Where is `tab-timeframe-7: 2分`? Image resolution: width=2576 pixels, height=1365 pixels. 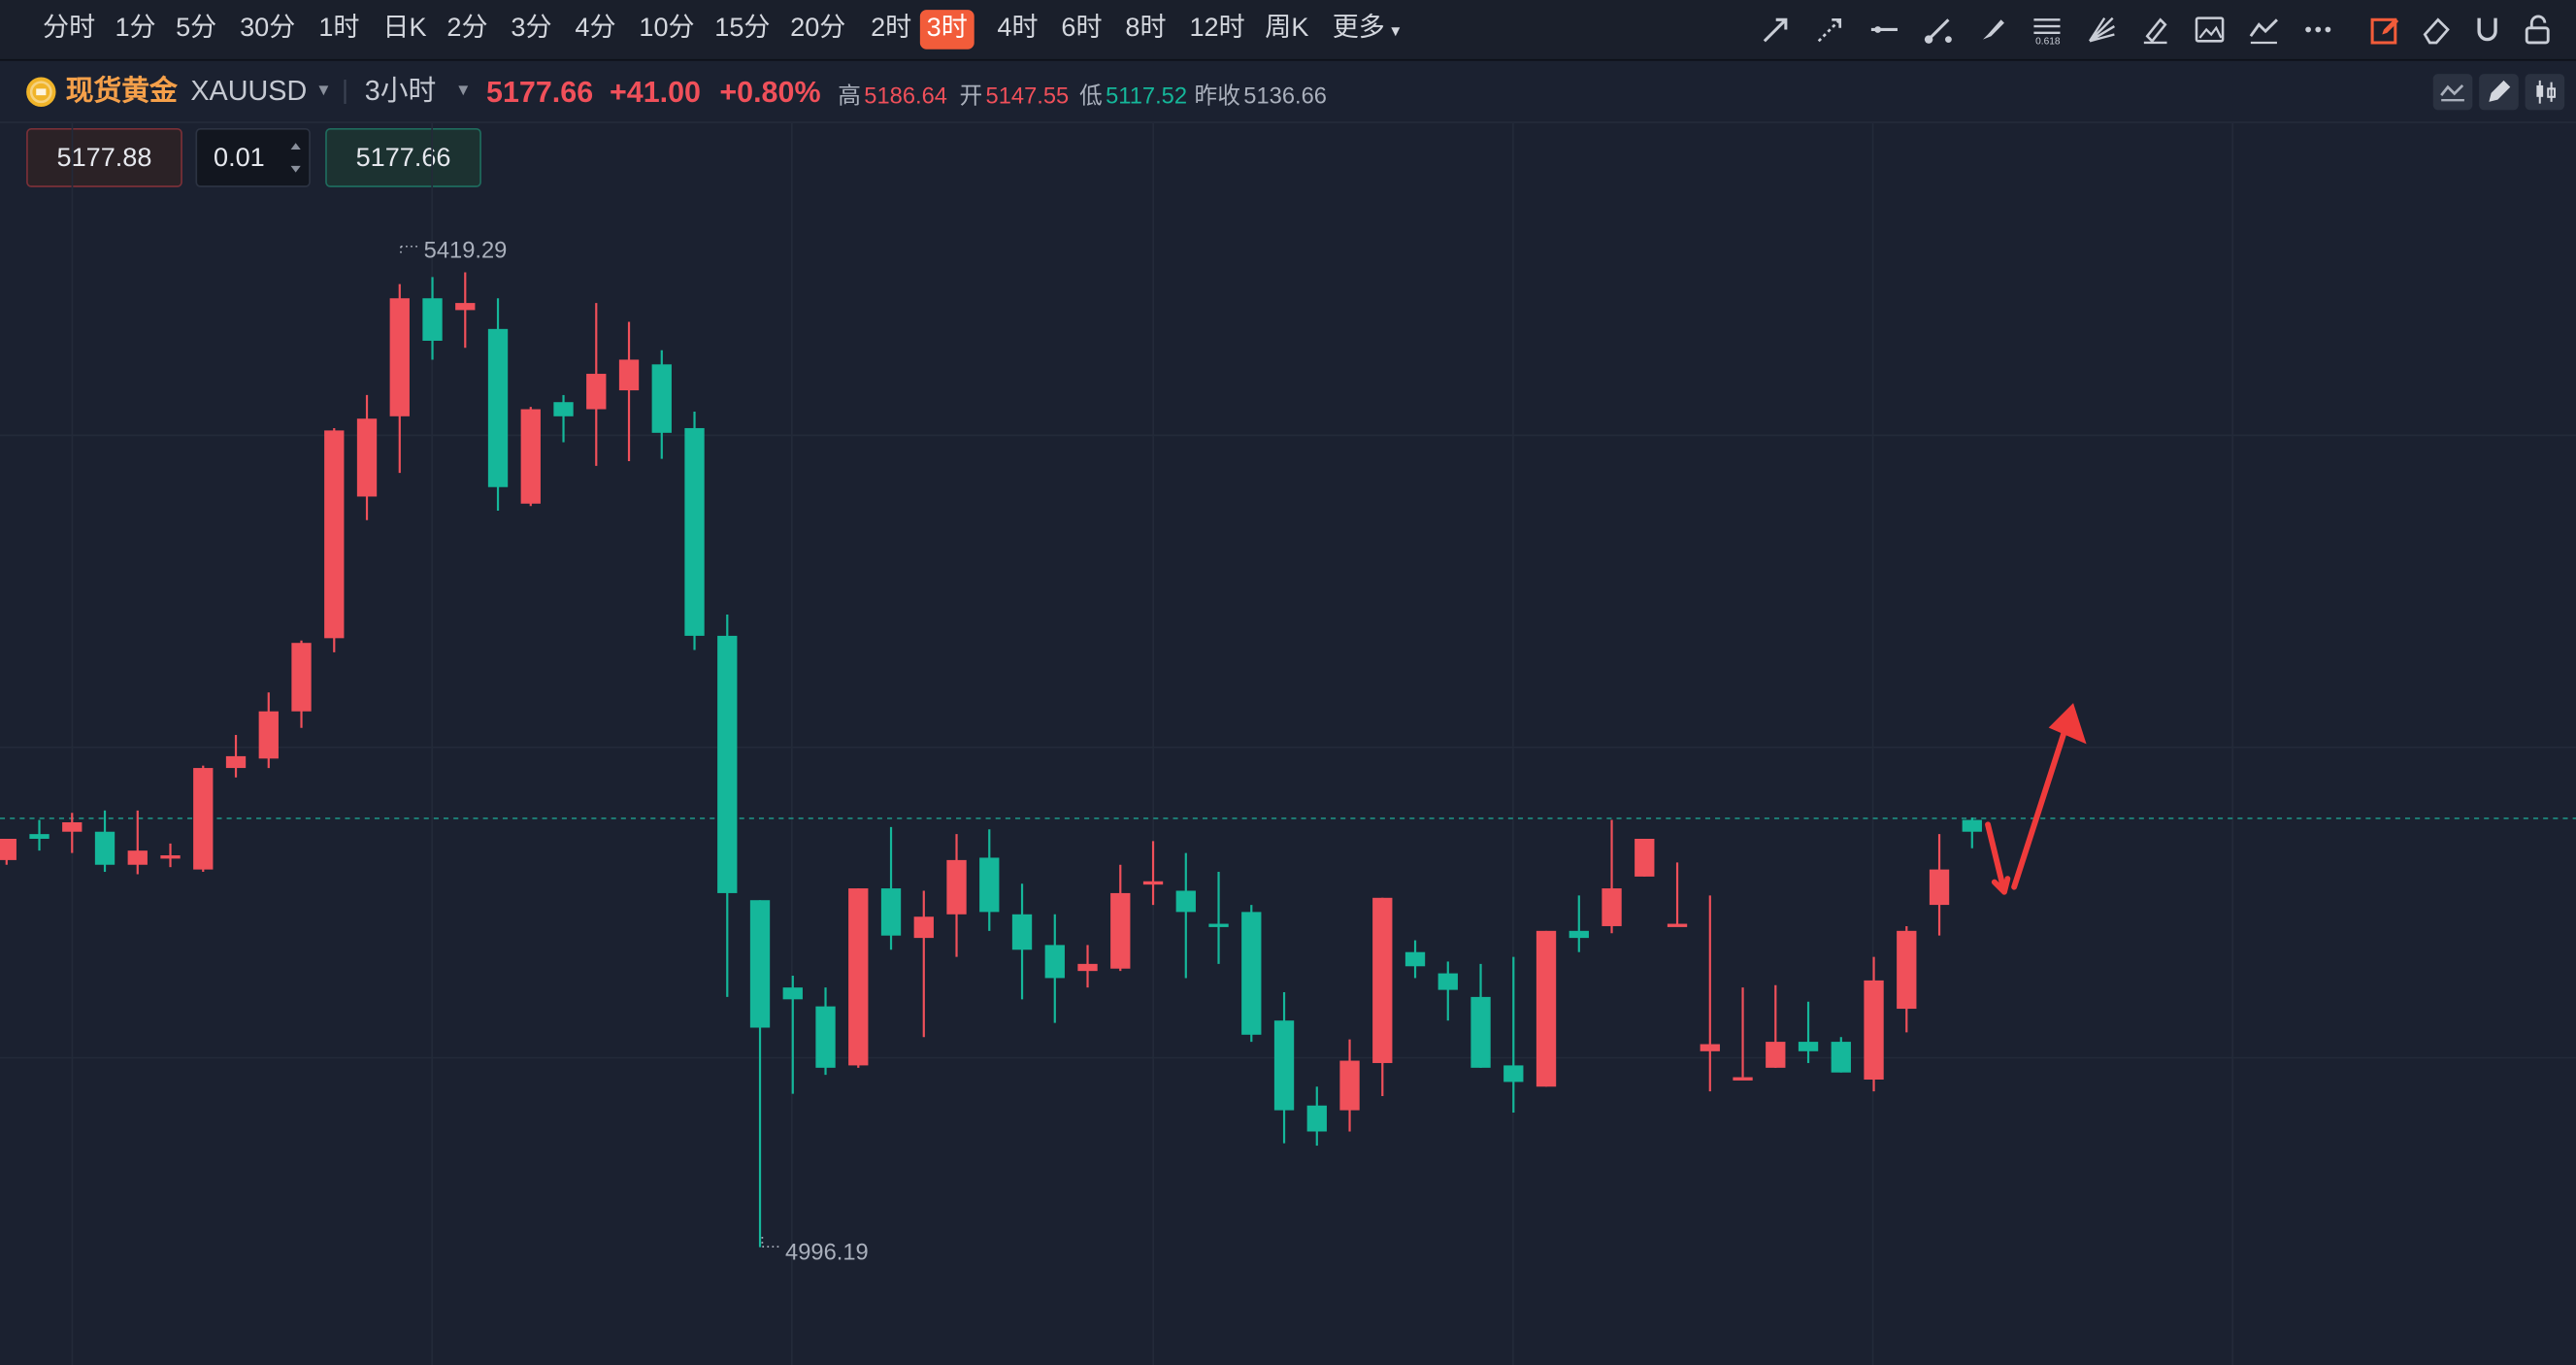
tab-timeframe-7: 2分 is located at coordinates (467, 29).